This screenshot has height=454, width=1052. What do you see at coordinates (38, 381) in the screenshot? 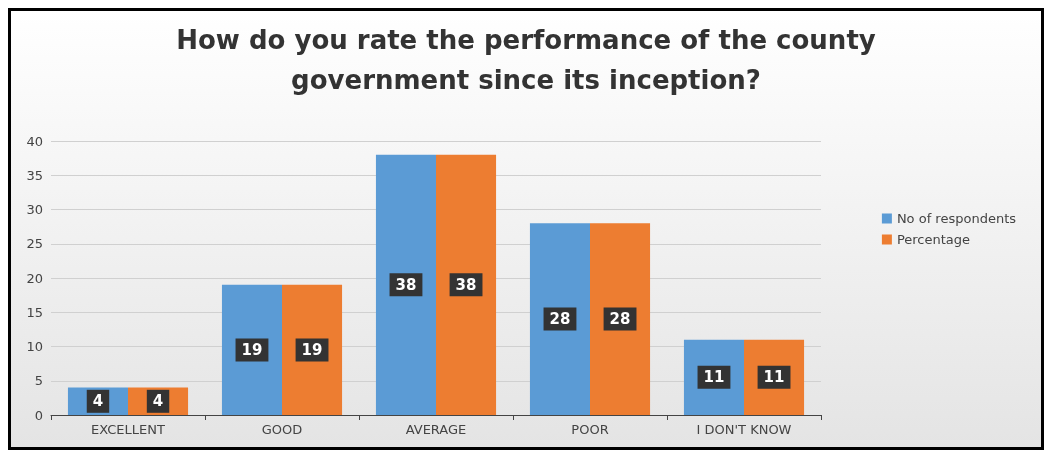
I see `y-tick-label: 5` at bounding box center [38, 381].